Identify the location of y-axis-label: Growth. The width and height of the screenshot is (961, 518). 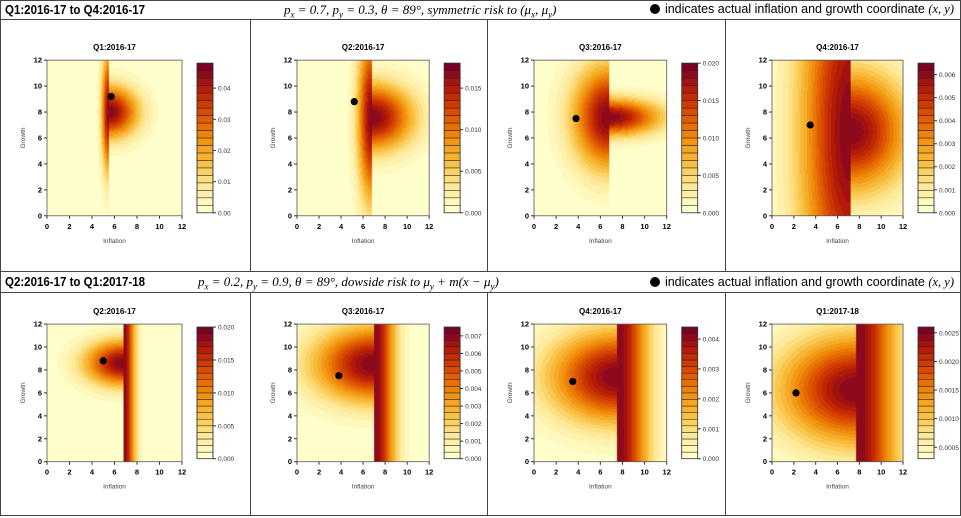
(273, 392).